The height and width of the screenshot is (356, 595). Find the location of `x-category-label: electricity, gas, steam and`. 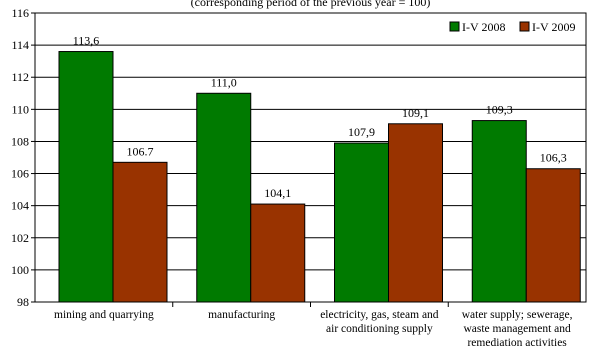

x-category-label: electricity, gas, steam and is located at coordinates (379, 315).